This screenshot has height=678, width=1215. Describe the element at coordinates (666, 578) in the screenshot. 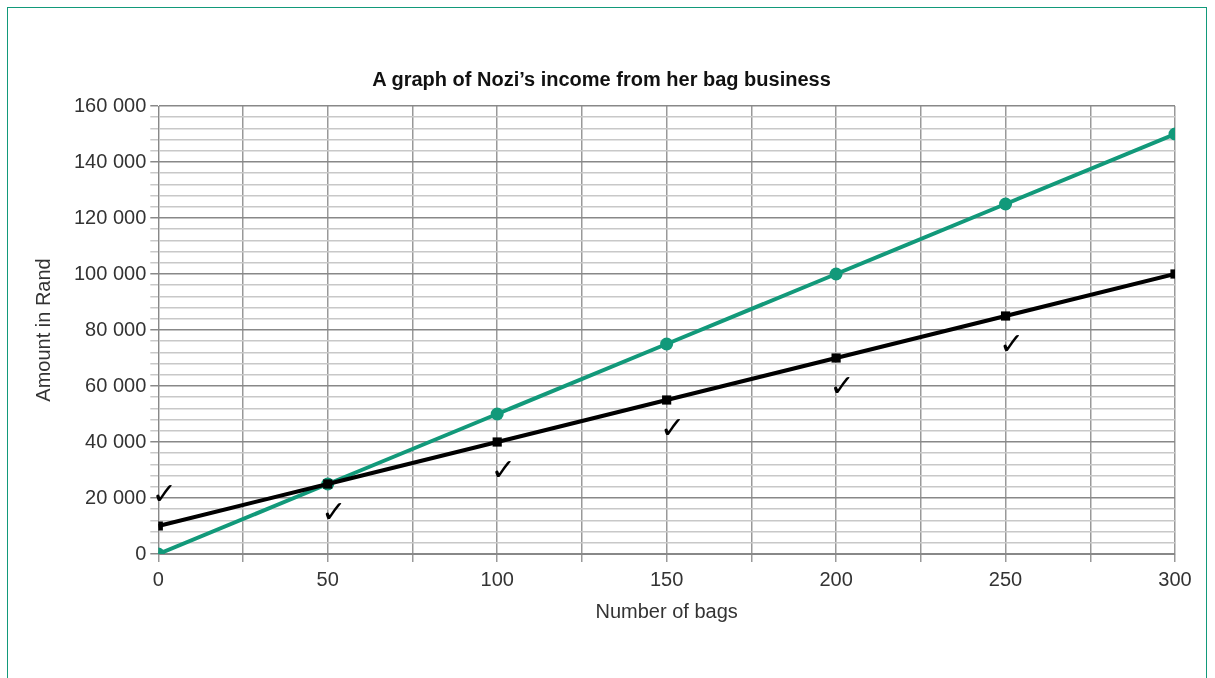

I see `x-tick-label: 150` at that location.